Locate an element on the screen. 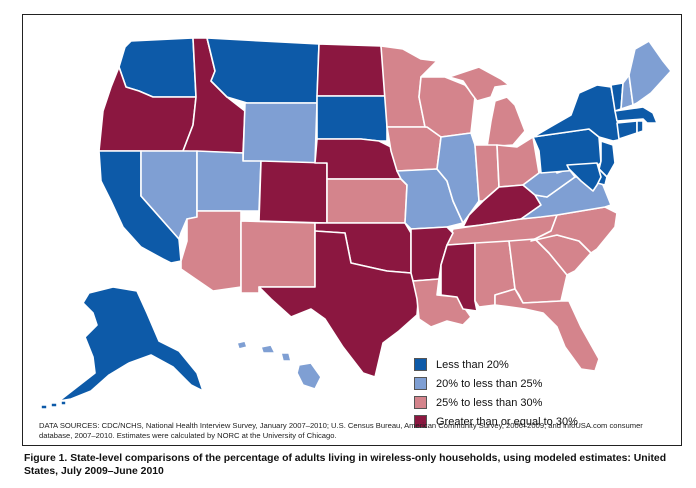 Image resolution: width=696 pixels, height=488 pixels. state-hawaii is located at coordinates (279, 365).